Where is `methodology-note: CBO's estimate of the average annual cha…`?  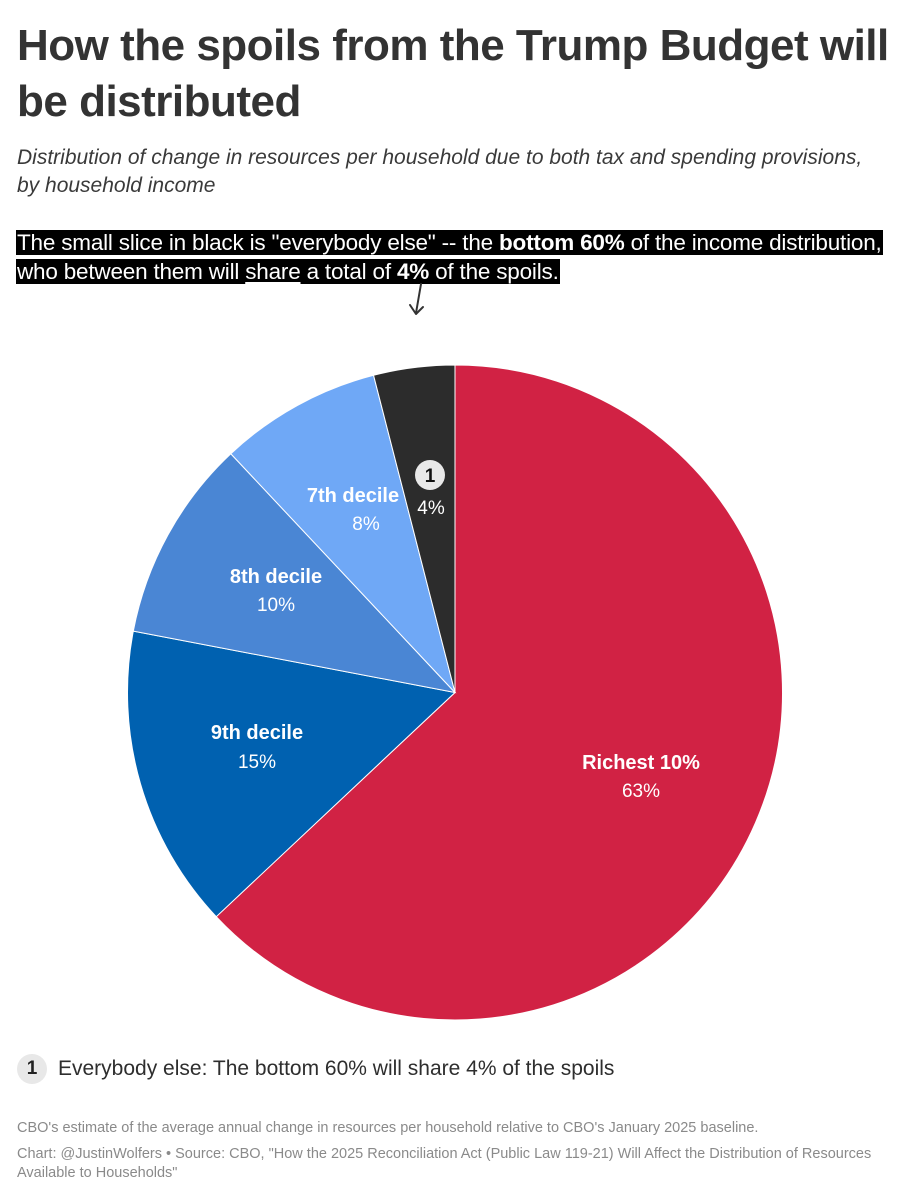
methodology-note: CBO's estimate of the average annual cha… is located at coordinates (388, 1128).